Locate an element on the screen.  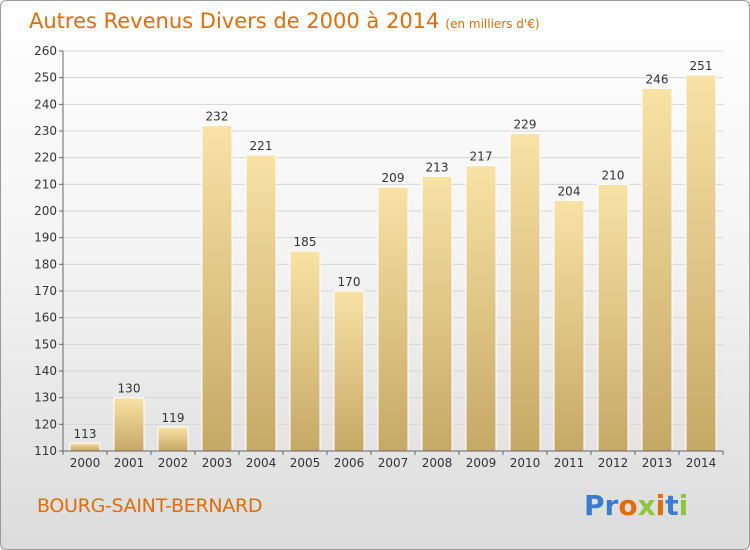
data-label: 246 is located at coordinates (657, 79).